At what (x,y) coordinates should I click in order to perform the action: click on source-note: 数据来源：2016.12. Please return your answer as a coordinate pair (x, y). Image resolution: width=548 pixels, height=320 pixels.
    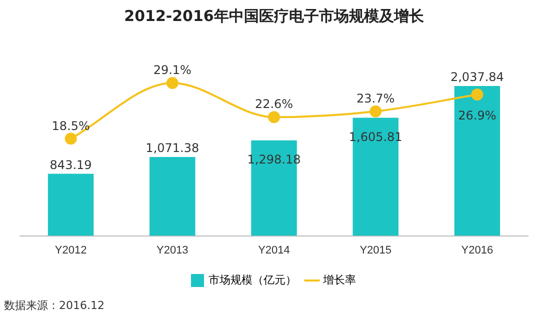
    Looking at the image, I should click on (54, 305).